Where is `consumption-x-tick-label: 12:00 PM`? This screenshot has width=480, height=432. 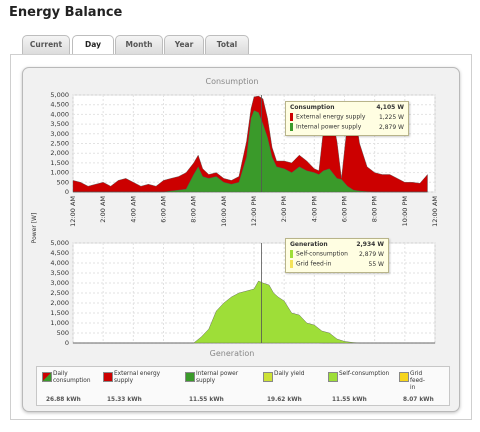 consumption-x-tick-label: 12:00 PM is located at coordinates (254, 211).